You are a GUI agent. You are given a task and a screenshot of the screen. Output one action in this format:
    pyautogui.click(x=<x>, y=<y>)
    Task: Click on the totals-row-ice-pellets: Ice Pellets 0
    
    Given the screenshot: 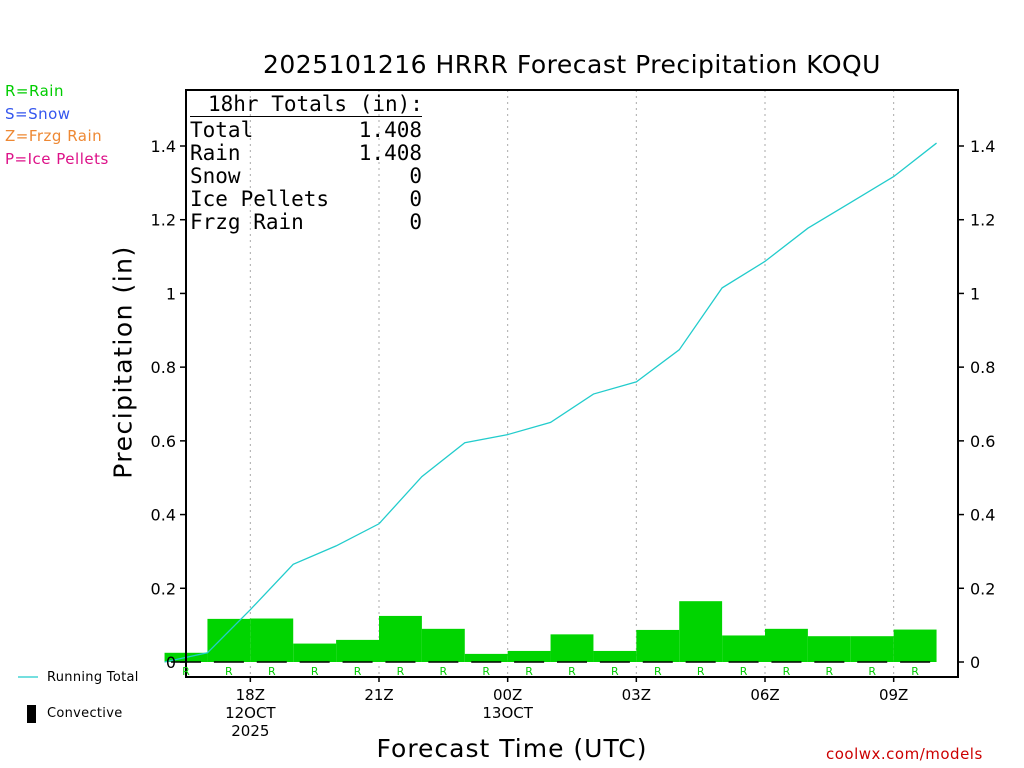 What is the action you would take?
    pyautogui.click(x=306, y=199)
    